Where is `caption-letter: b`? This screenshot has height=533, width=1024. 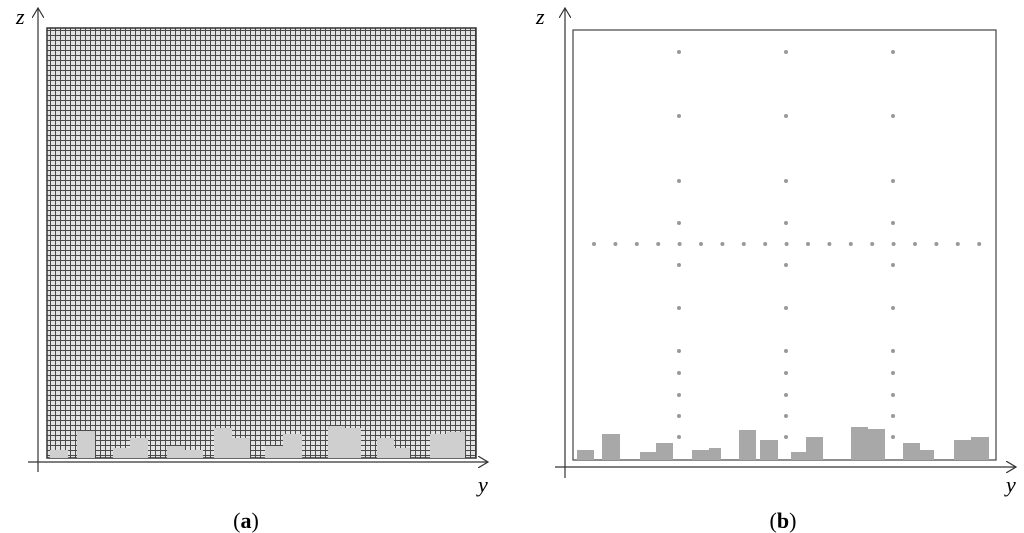 caption-letter: b is located at coordinates (783, 520).